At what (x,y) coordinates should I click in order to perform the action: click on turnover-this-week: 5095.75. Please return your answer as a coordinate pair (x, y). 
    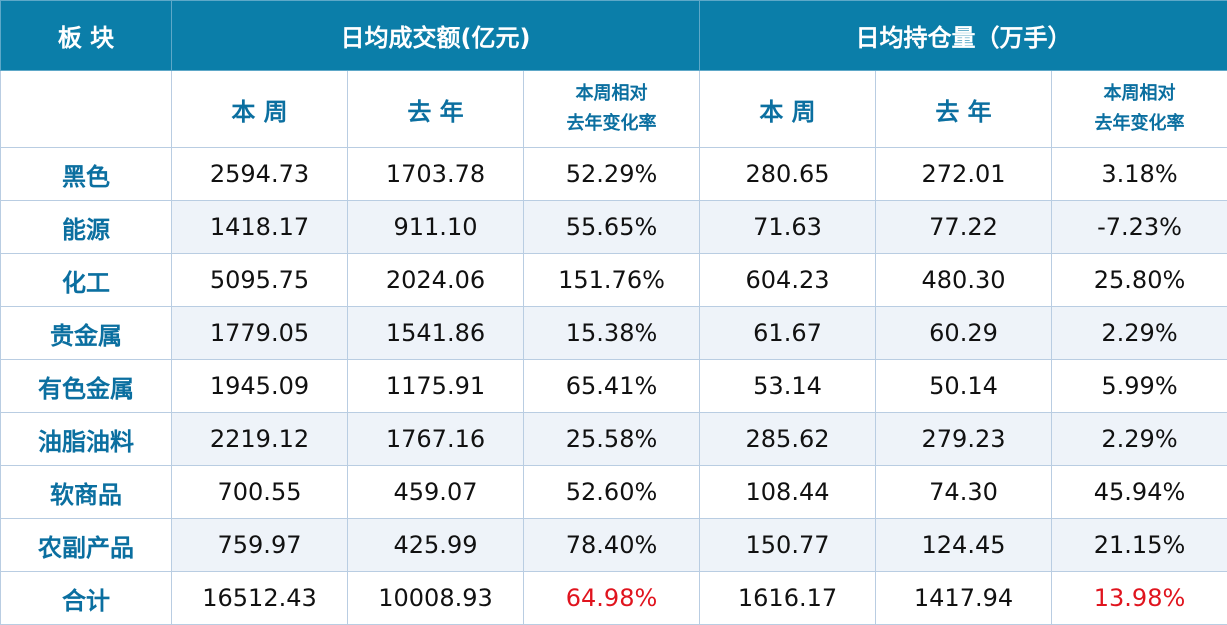
    Looking at the image, I should click on (259, 280).